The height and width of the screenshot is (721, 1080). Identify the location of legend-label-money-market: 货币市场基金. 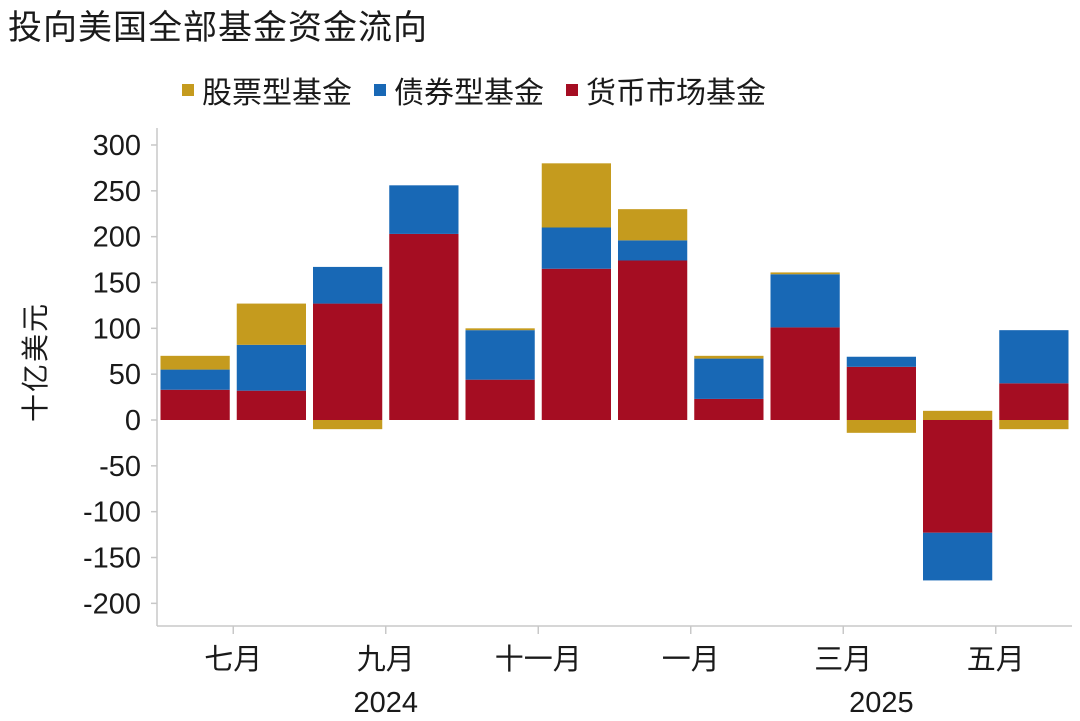
(676, 93).